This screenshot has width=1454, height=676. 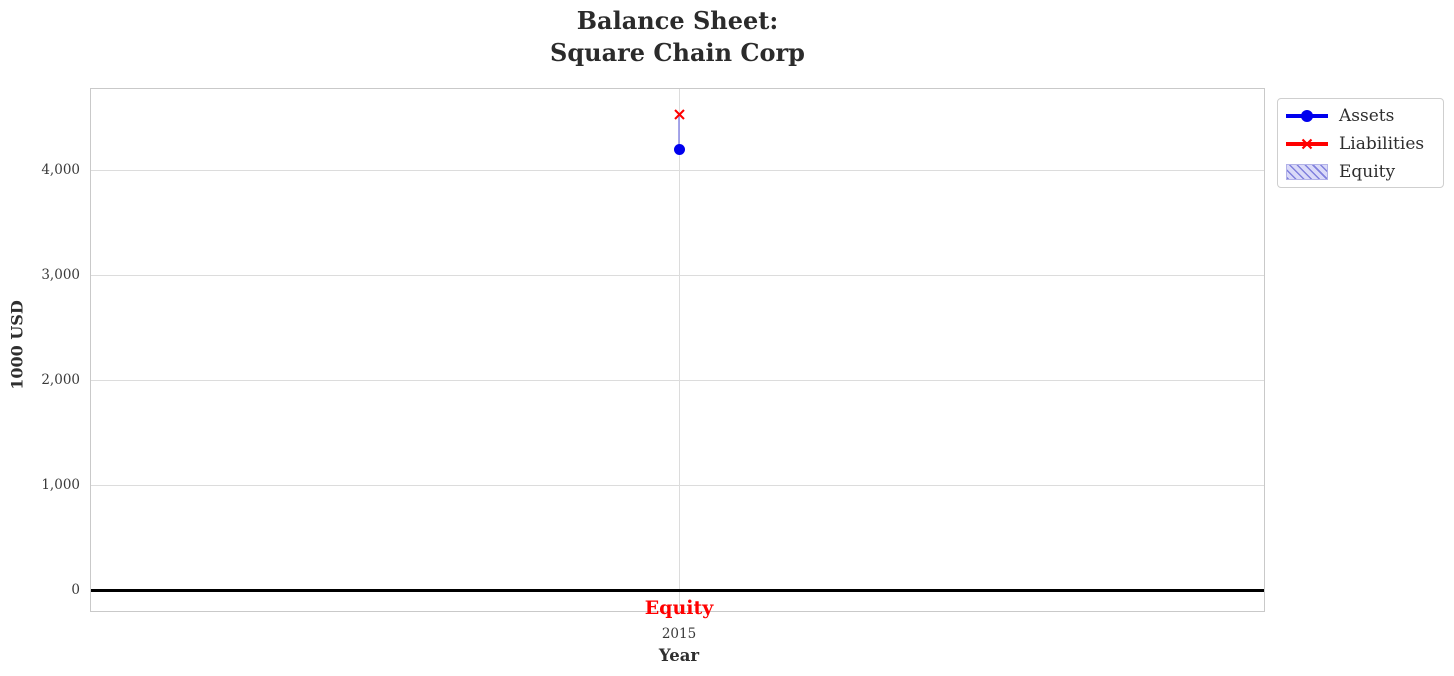 I want to click on legend-item-liabilities: Liabilities, so click(x=1360, y=144).